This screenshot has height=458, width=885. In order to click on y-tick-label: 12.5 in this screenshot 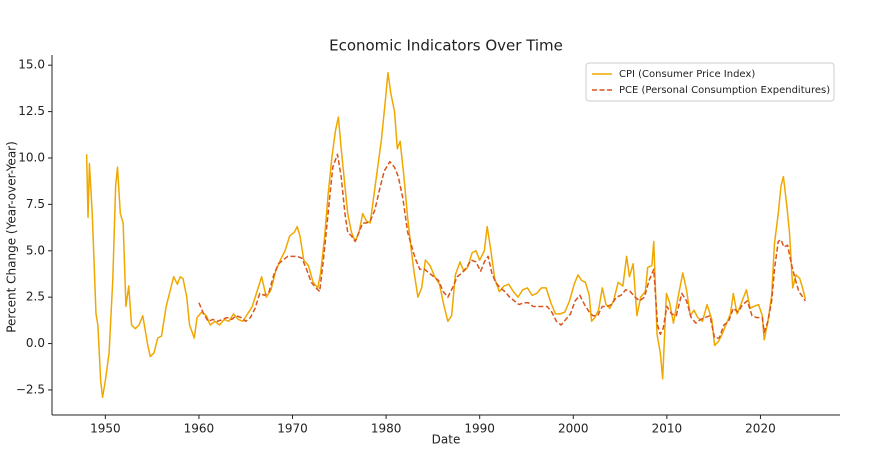, I will do `click(31, 111)`.